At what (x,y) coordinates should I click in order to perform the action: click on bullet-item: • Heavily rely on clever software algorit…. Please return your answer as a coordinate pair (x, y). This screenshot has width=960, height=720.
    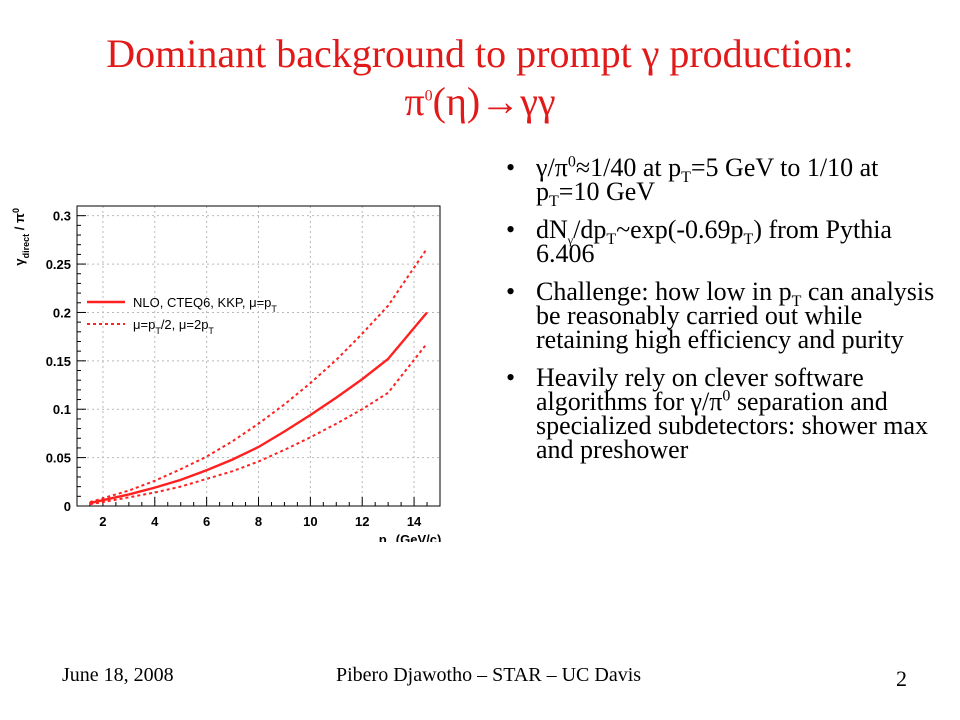
    Looking at the image, I should click on (726, 413).